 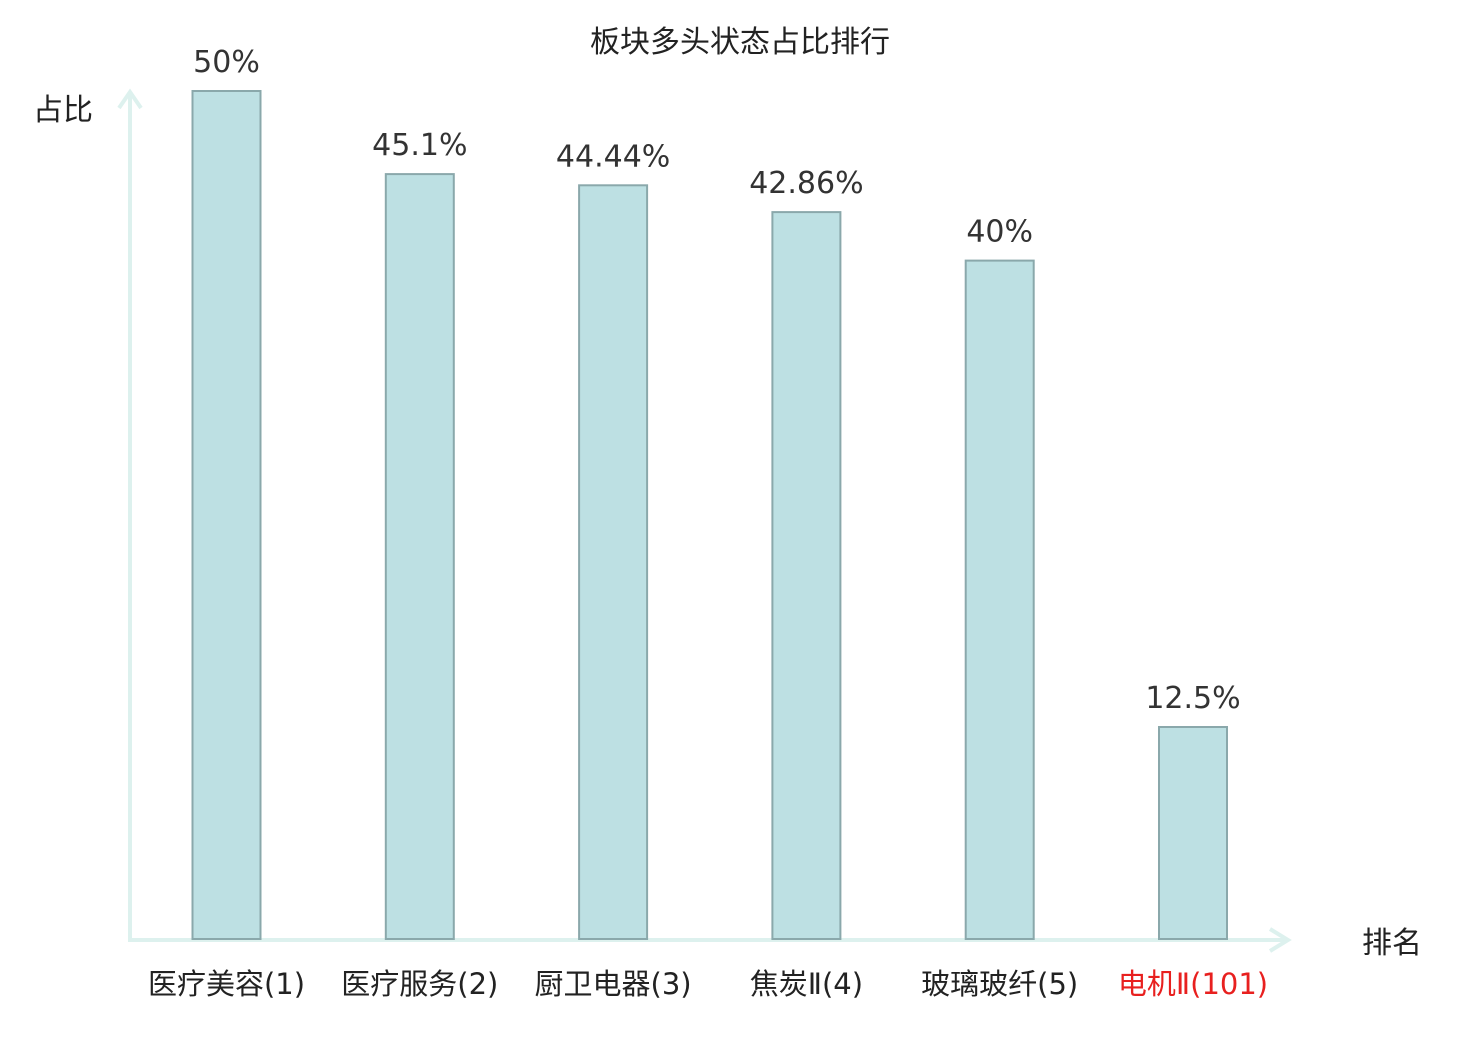 I want to click on category-label-0: 医疗美容(1), so click(x=226, y=984).